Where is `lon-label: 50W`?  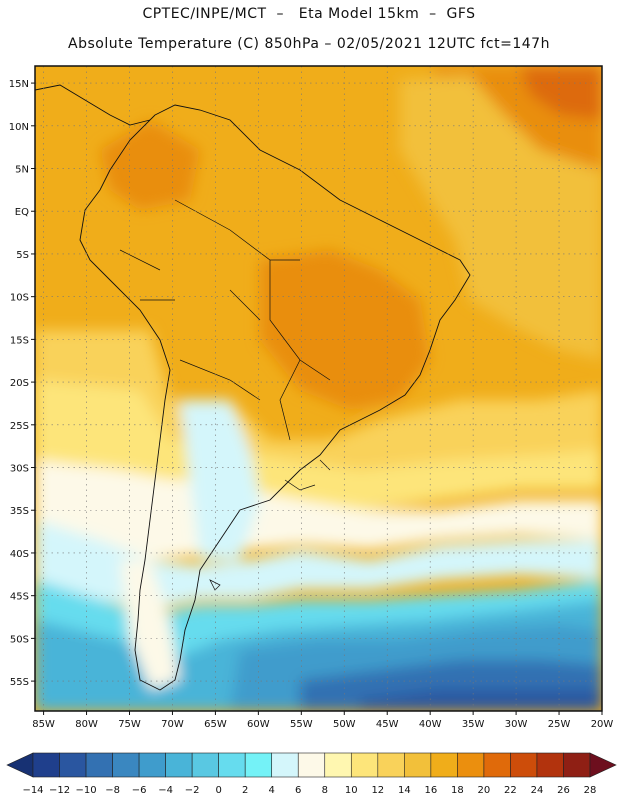 lon-label: 50W is located at coordinates (344, 724).